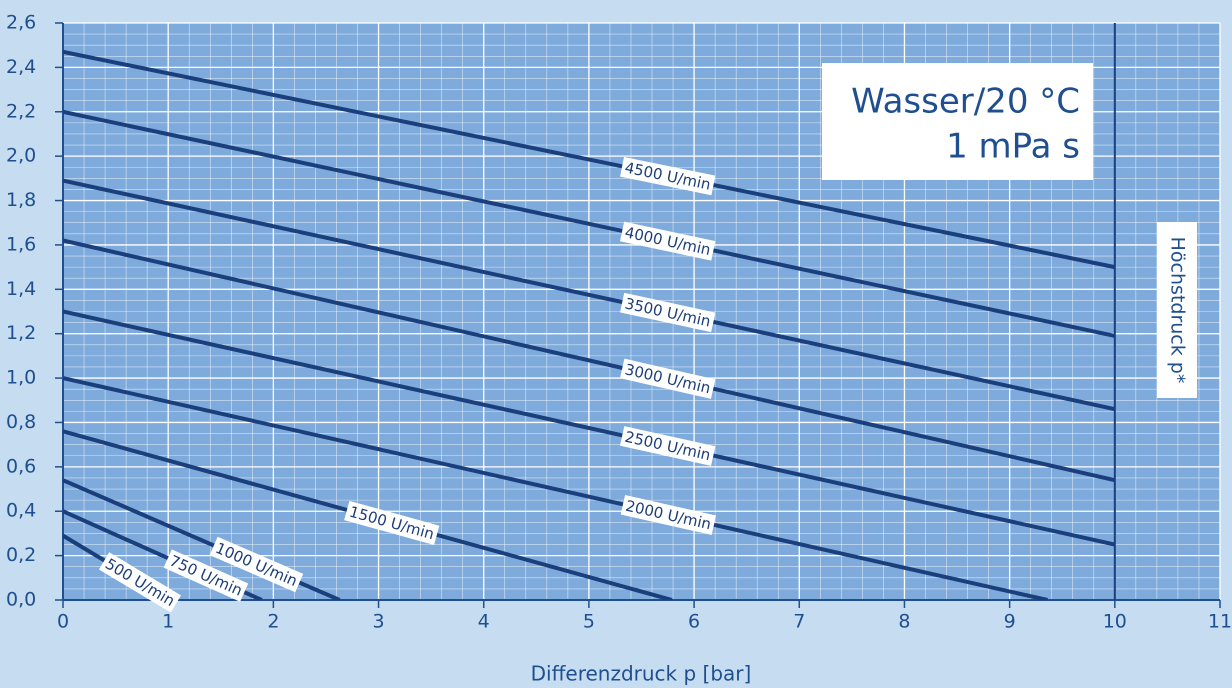 This screenshot has height=688, width=1232. I want to click on x-tick-label: 3, so click(378, 622).